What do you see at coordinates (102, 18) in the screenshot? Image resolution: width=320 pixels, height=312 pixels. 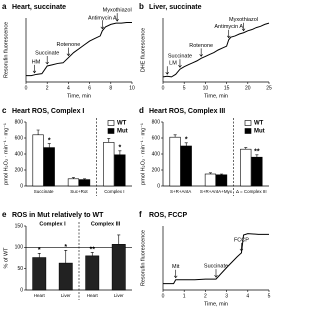 I see `annotation: Antimycin A` at bounding box center [102, 18].